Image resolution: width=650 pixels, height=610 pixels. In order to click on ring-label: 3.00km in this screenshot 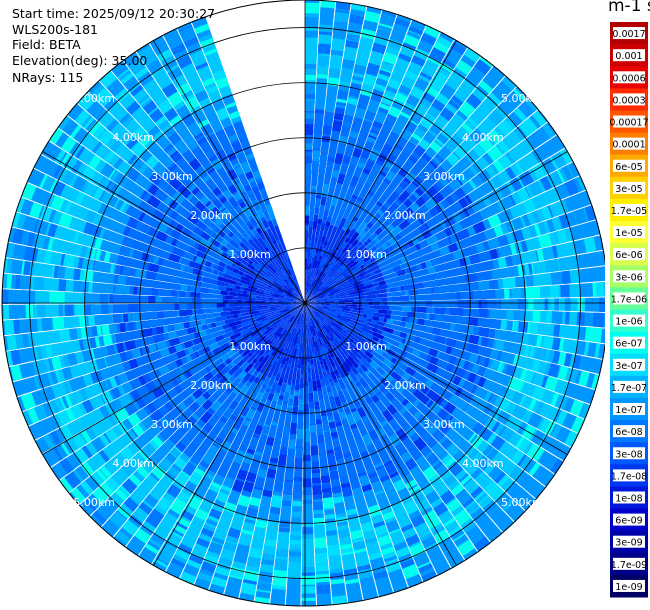, I will do `click(172, 176)`.